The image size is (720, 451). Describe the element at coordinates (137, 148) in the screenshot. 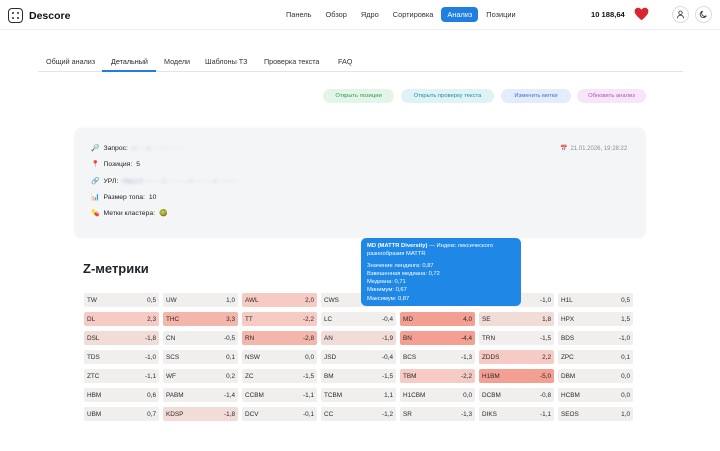

I see `query-row: 🔎 Запрос: «·····» ······· ······` at that location.